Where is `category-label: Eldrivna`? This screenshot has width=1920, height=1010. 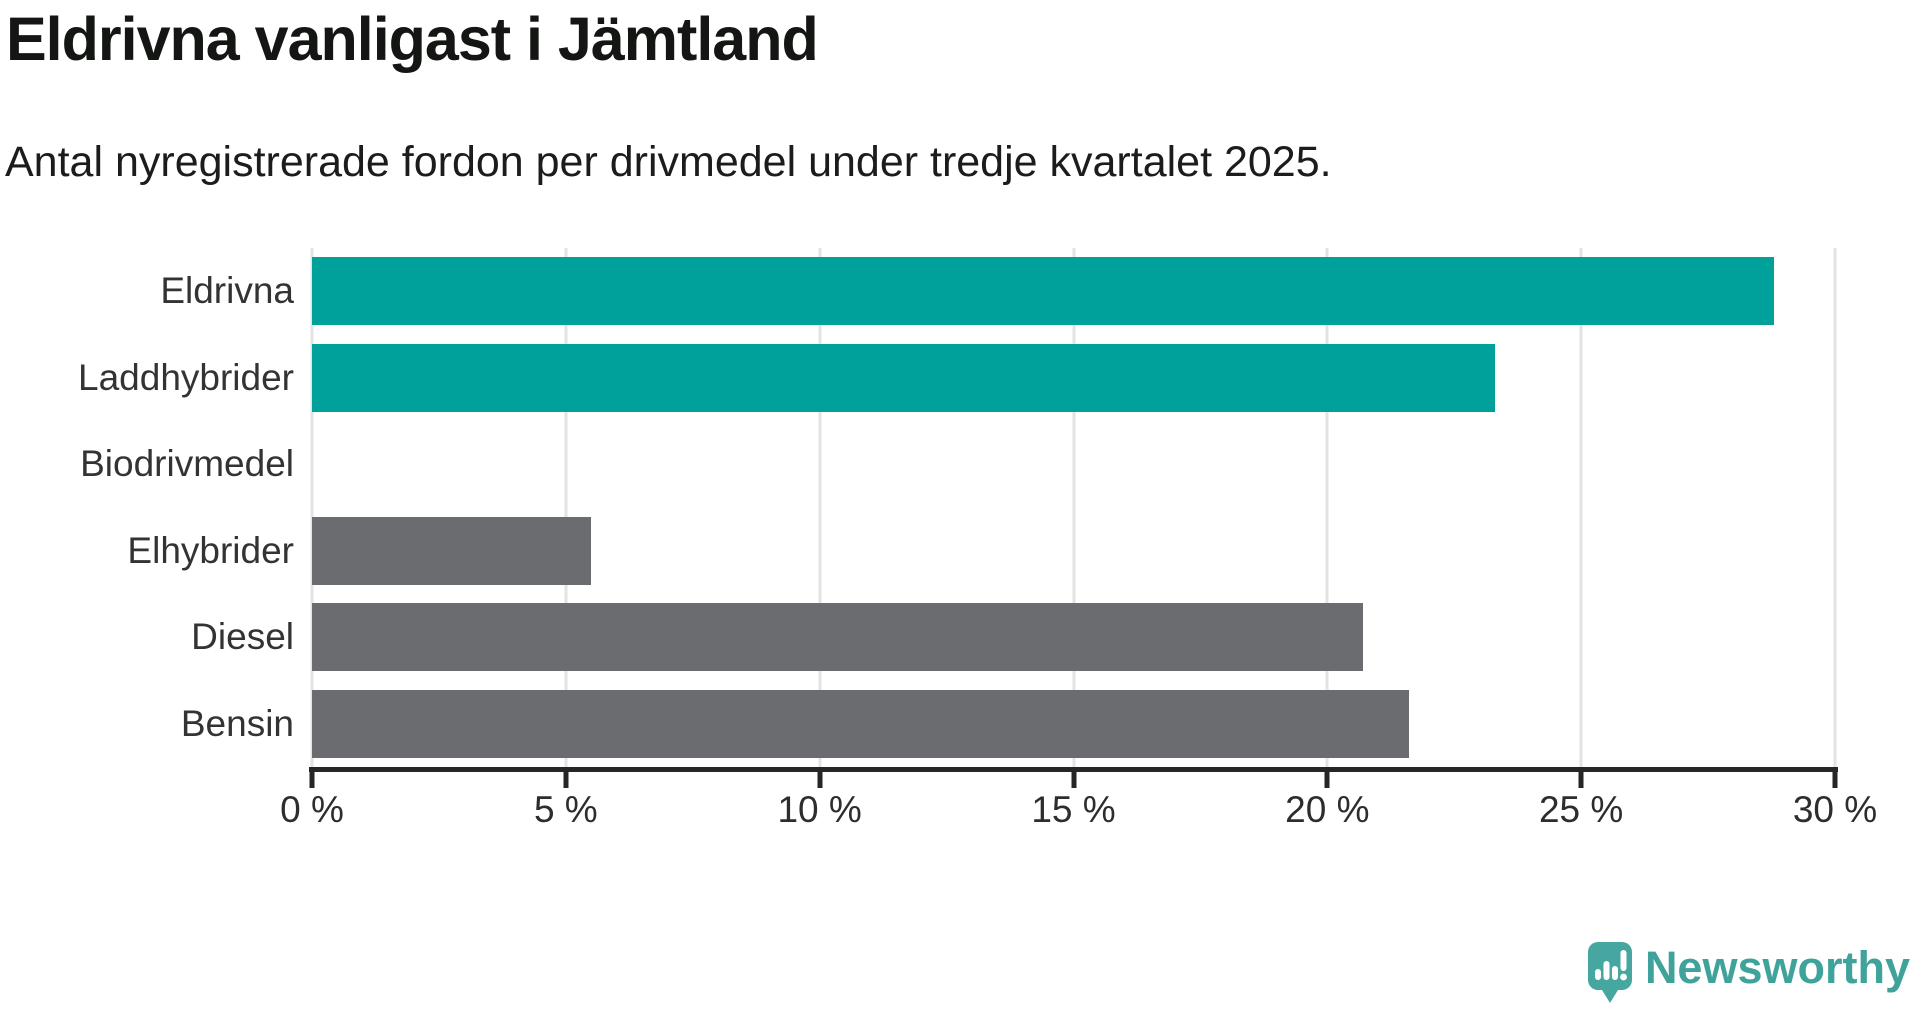
category-label: Eldrivna is located at coordinates (227, 291).